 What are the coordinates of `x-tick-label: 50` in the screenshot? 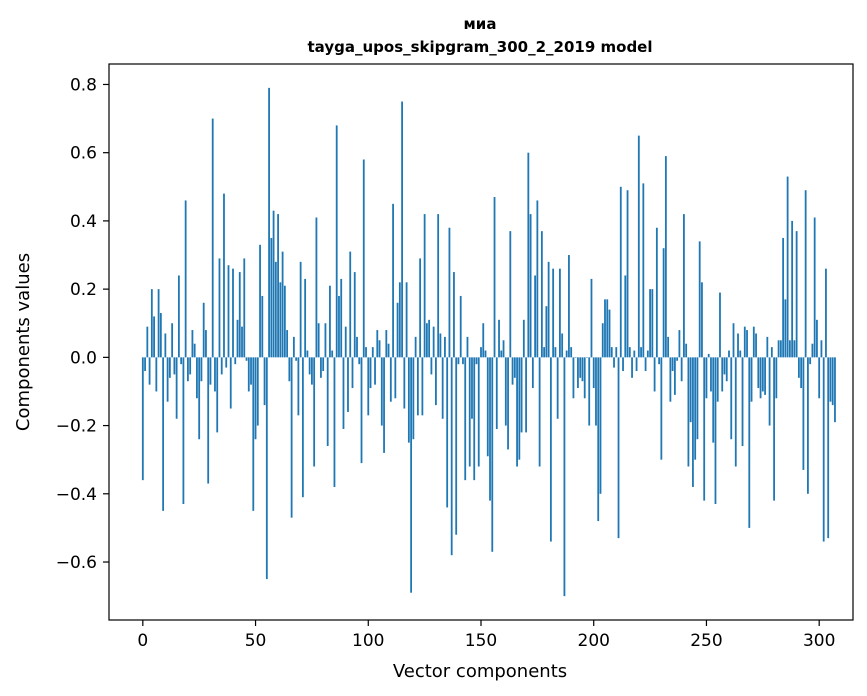 It's located at (256, 641).